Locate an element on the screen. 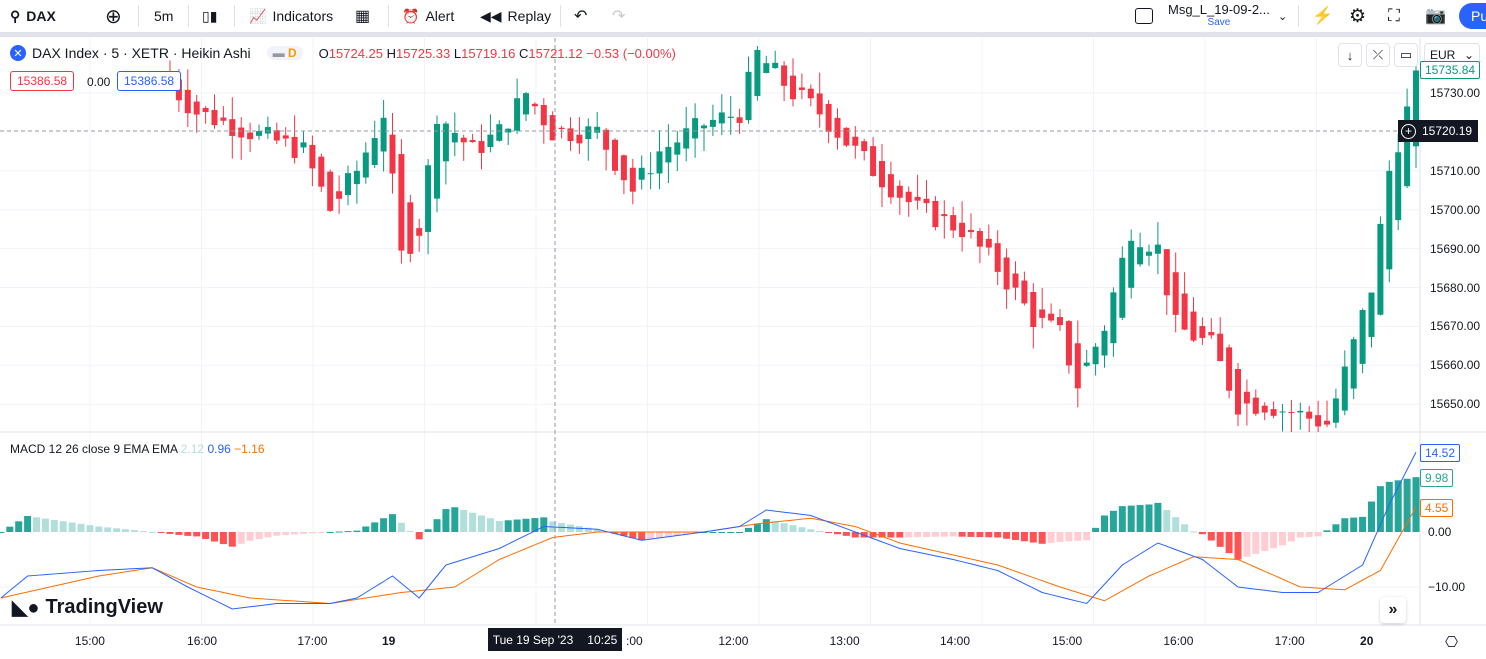 The height and width of the screenshot is (659, 1486). price-tick: 15710.00 is located at coordinates (1455, 170).